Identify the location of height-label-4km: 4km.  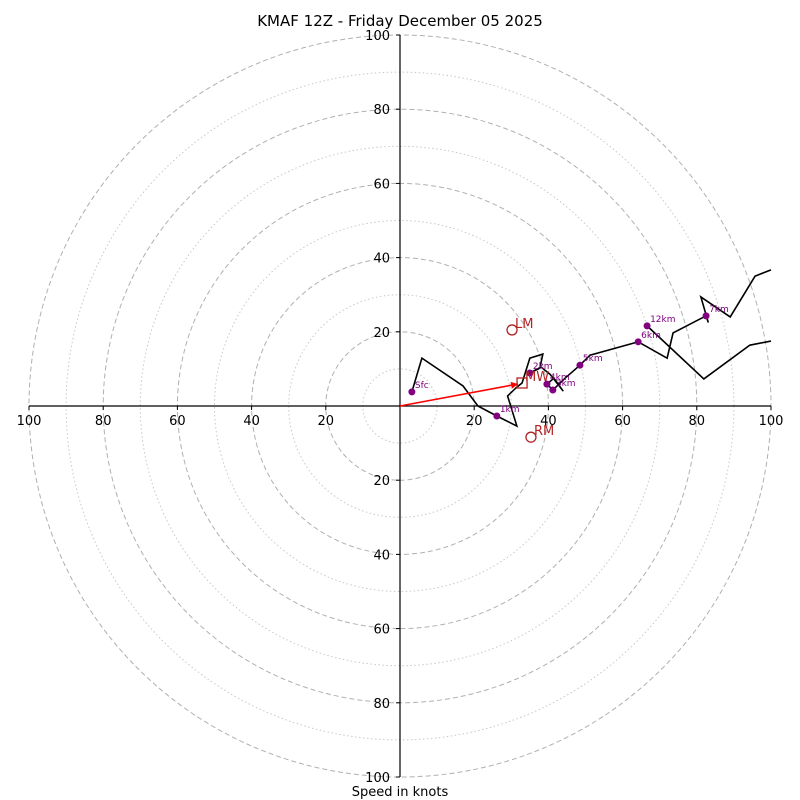
(560, 378).